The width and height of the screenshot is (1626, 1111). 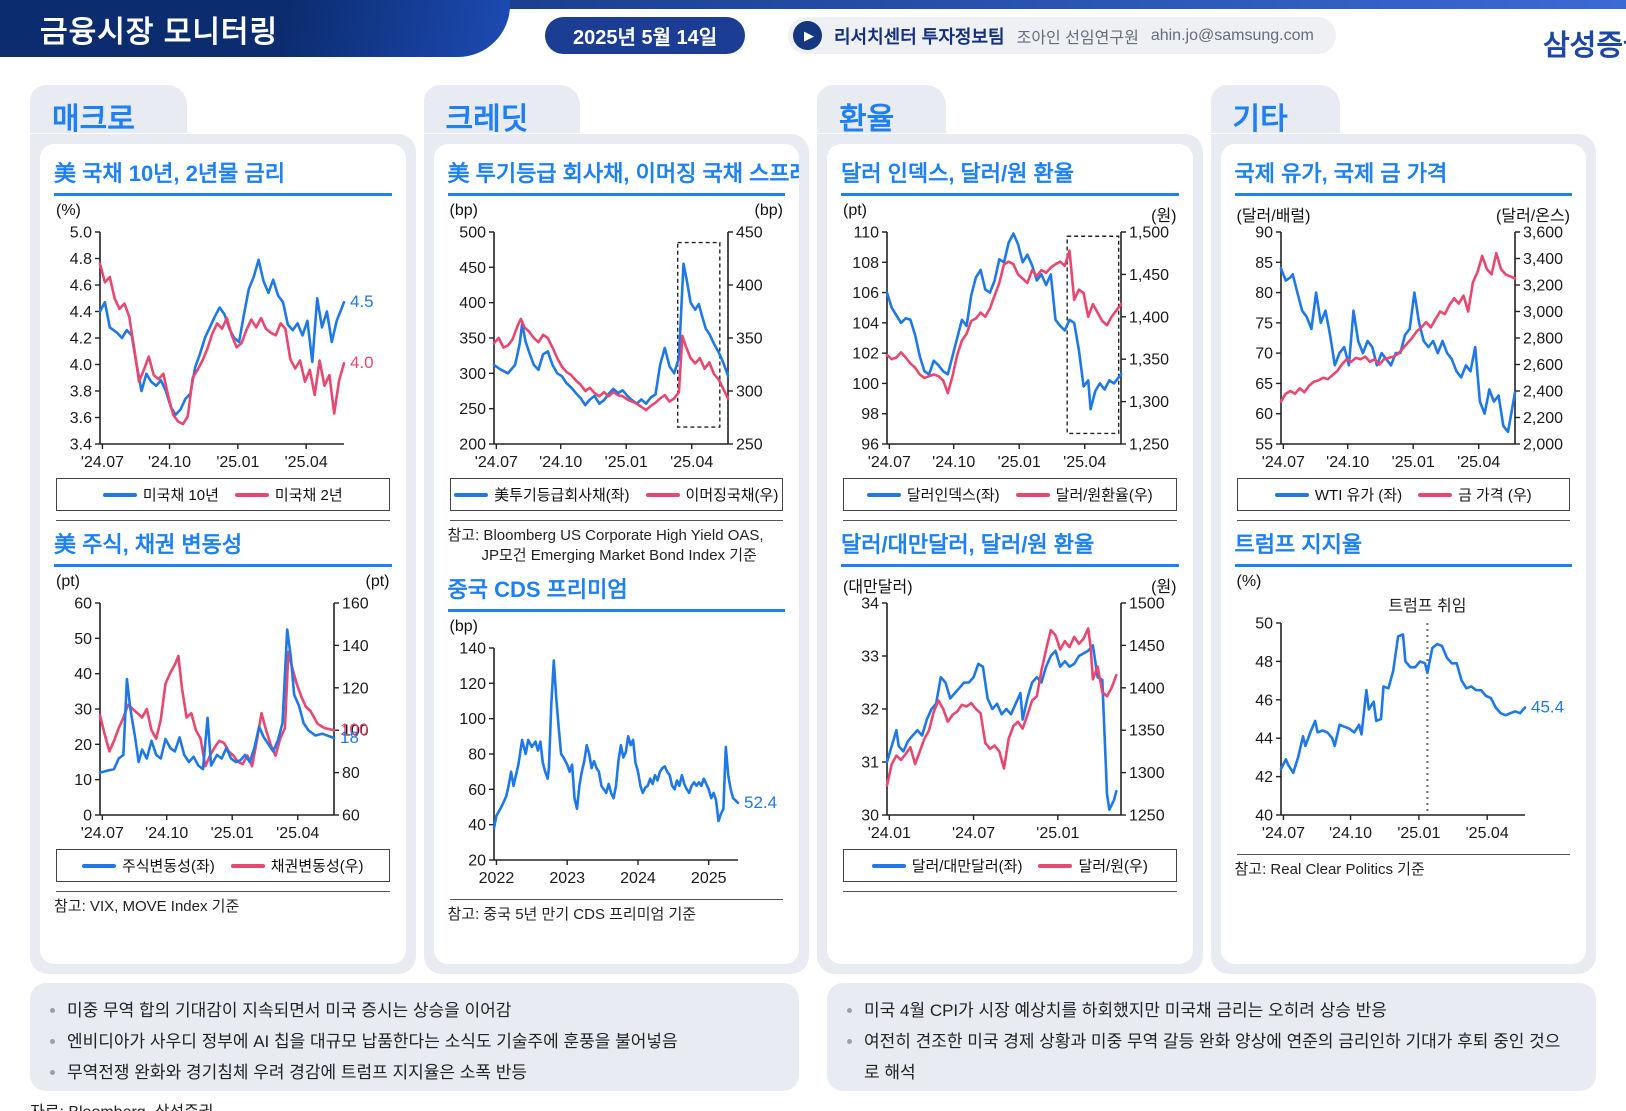 What do you see at coordinates (967, 866) in the screenshot?
I see `legend-label: 달러/대만달러(좌)` at bounding box center [967, 866].